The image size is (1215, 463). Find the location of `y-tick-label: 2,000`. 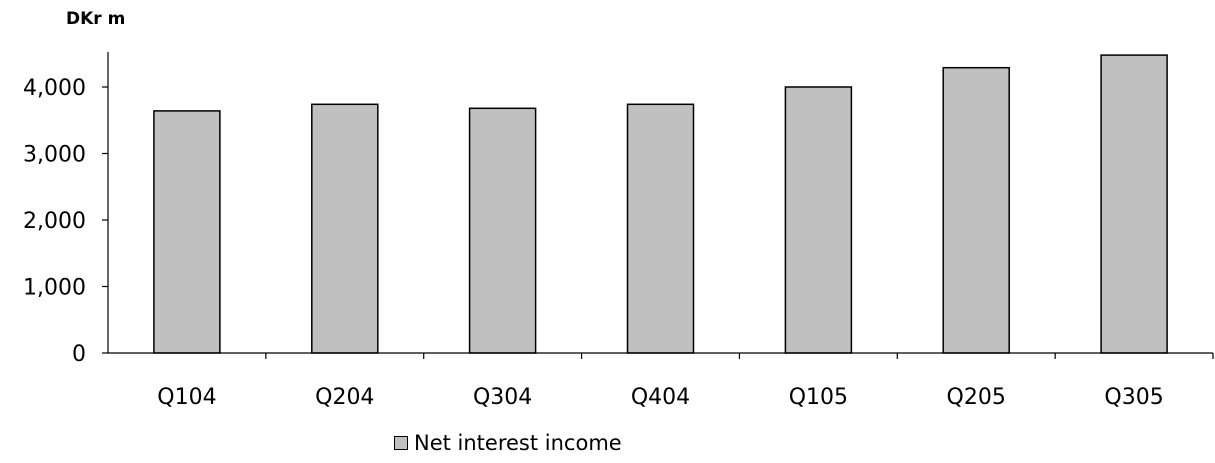

y-tick-label: 2,000 is located at coordinates (54, 221).